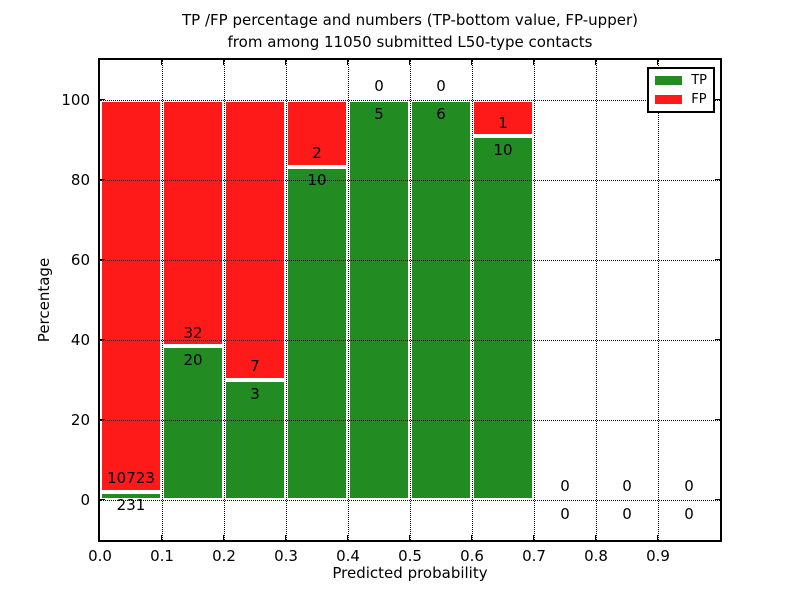 The image size is (800, 600). What do you see at coordinates (596, 556) in the screenshot?
I see `x-tick-label: 0.8` at bounding box center [596, 556].